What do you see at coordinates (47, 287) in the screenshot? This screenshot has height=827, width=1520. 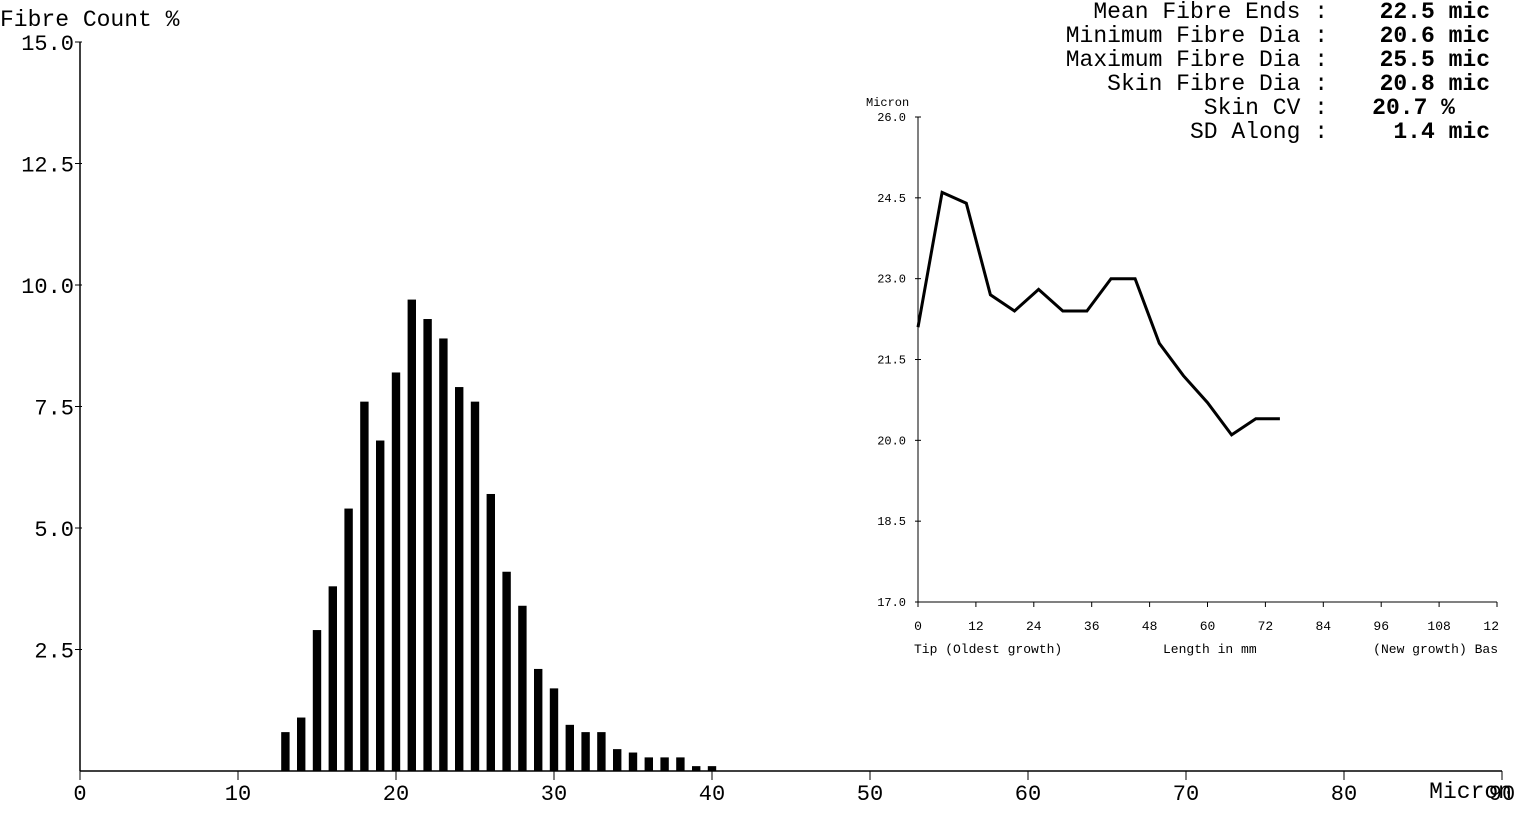 I see `histogram-y-tick-label: 10.0` at bounding box center [47, 287].